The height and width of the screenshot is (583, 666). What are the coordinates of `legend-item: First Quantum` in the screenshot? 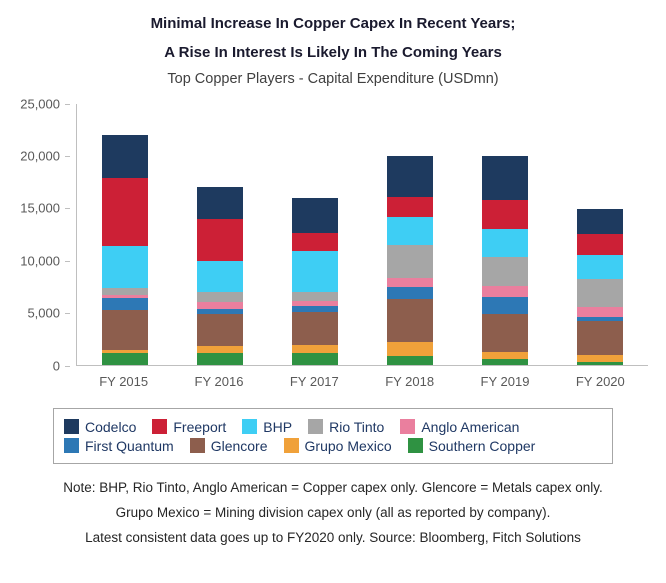 It's located at (119, 446).